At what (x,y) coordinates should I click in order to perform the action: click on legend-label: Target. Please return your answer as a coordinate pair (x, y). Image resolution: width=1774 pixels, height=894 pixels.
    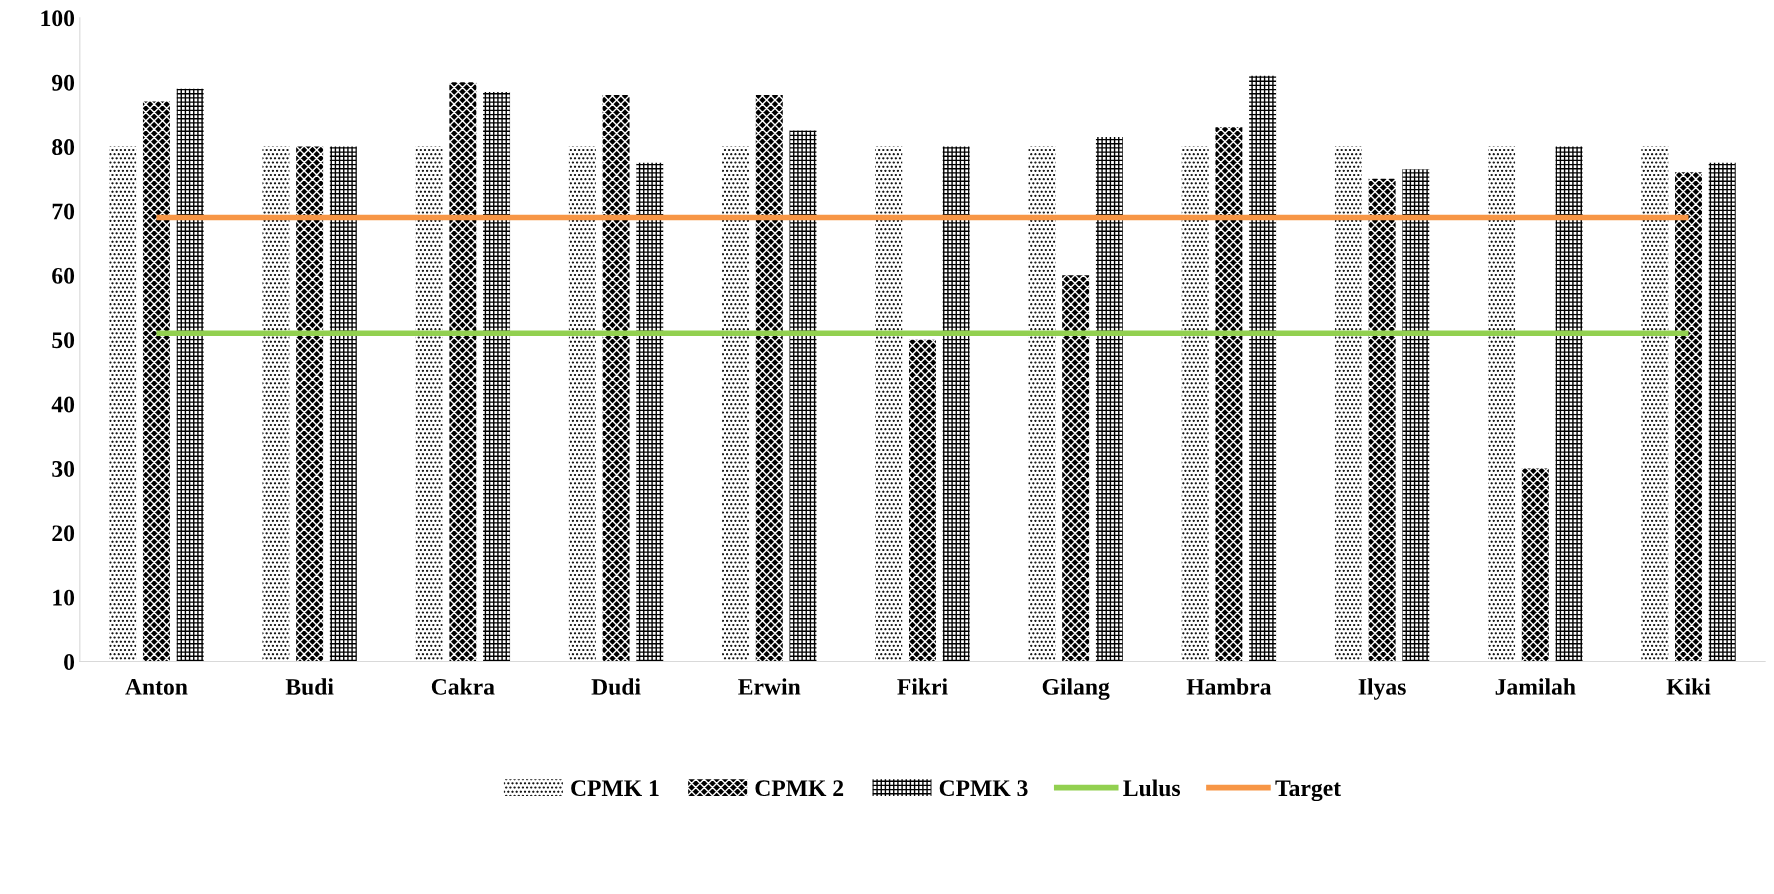
    Looking at the image, I should click on (1308, 791).